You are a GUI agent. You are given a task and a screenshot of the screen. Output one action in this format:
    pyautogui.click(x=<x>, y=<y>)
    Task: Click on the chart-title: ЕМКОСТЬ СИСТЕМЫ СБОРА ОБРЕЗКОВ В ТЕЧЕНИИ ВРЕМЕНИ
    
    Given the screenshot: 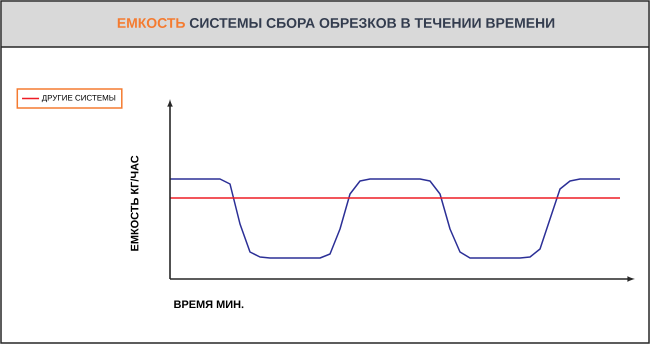 What is the action you would take?
    pyautogui.click(x=336, y=23)
    